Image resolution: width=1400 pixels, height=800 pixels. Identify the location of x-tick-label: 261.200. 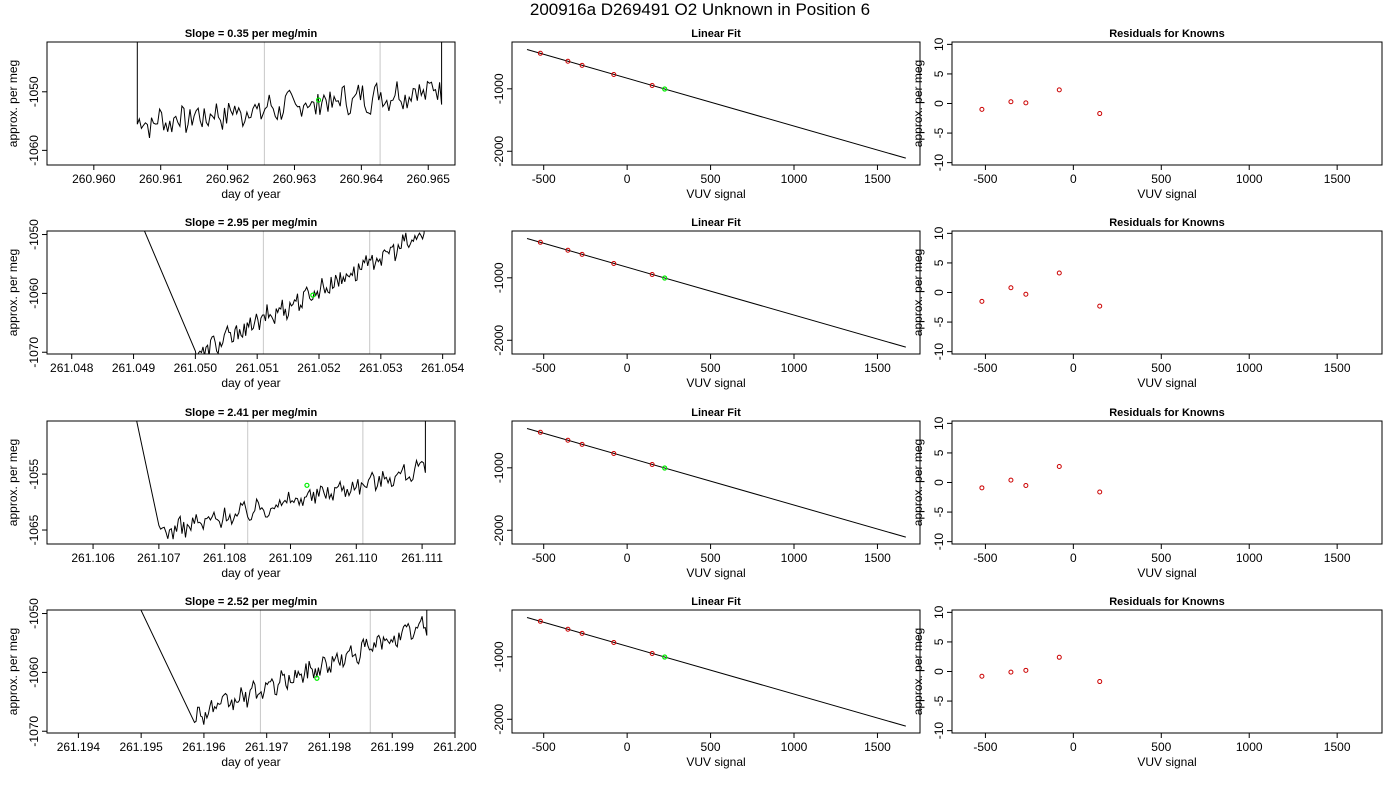
(455, 747).